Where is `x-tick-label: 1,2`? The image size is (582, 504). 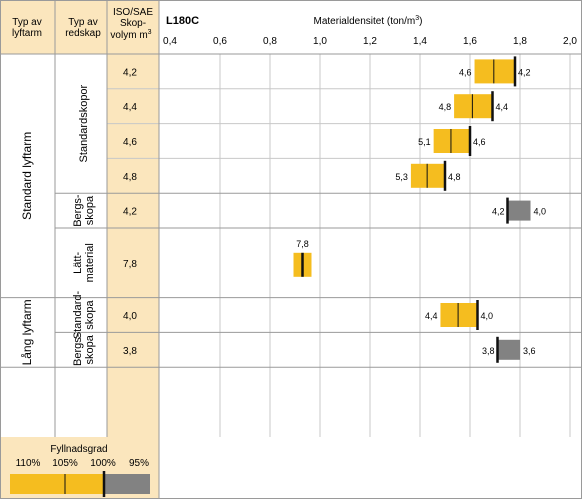
x-tick-label: 1,2 is located at coordinates (370, 41).